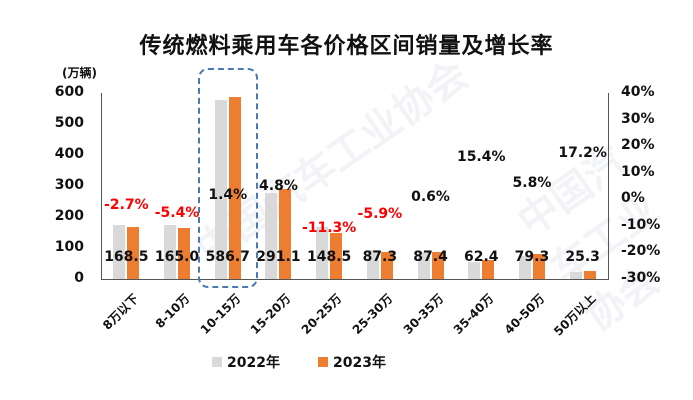  What do you see at coordinates (481, 257) in the screenshot?
I see `value-label: 62.4` at bounding box center [481, 257].